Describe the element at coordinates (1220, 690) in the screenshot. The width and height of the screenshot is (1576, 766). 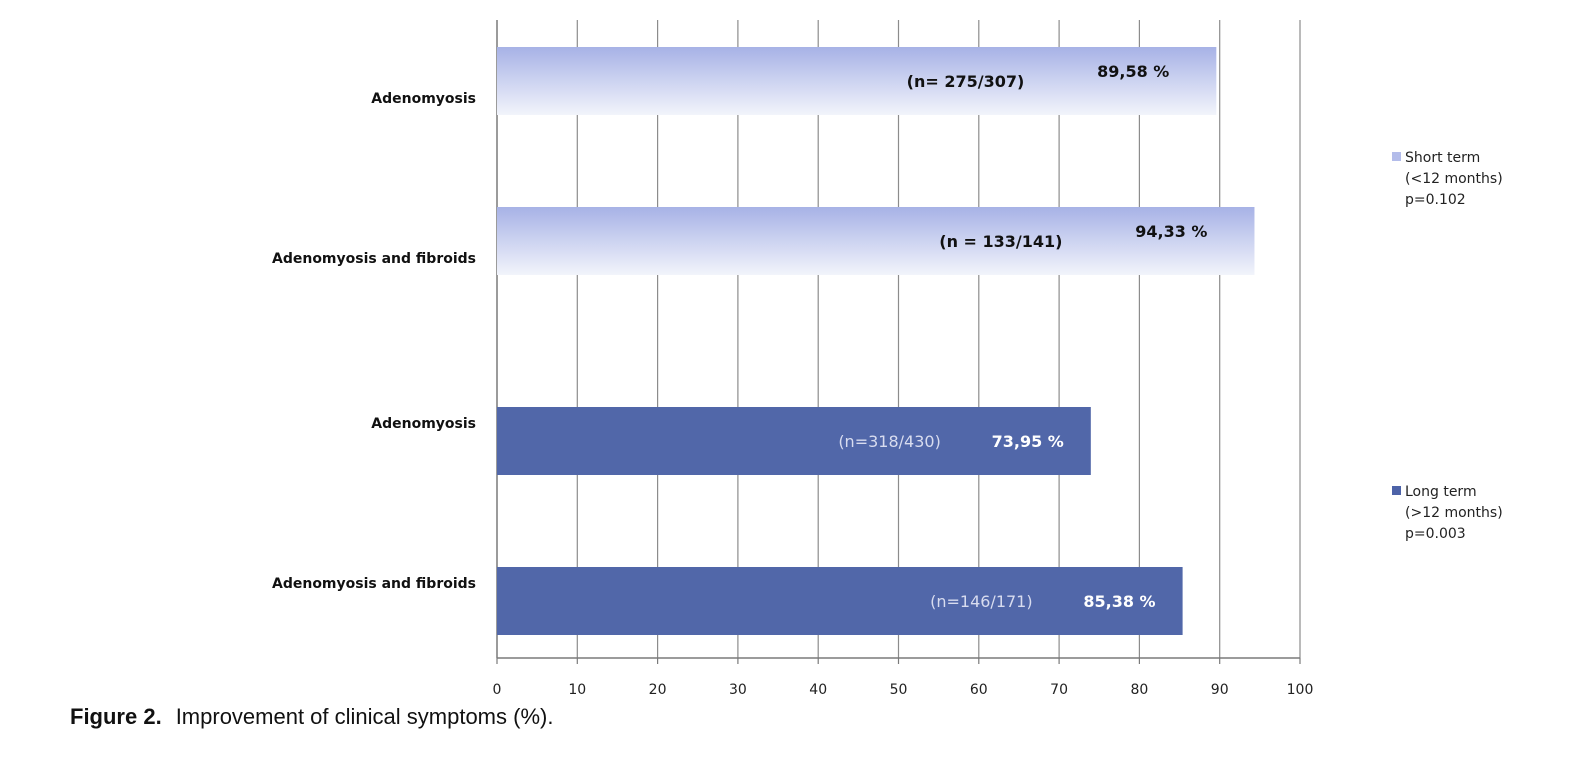
I see `x-tick-label: 90` at that location.